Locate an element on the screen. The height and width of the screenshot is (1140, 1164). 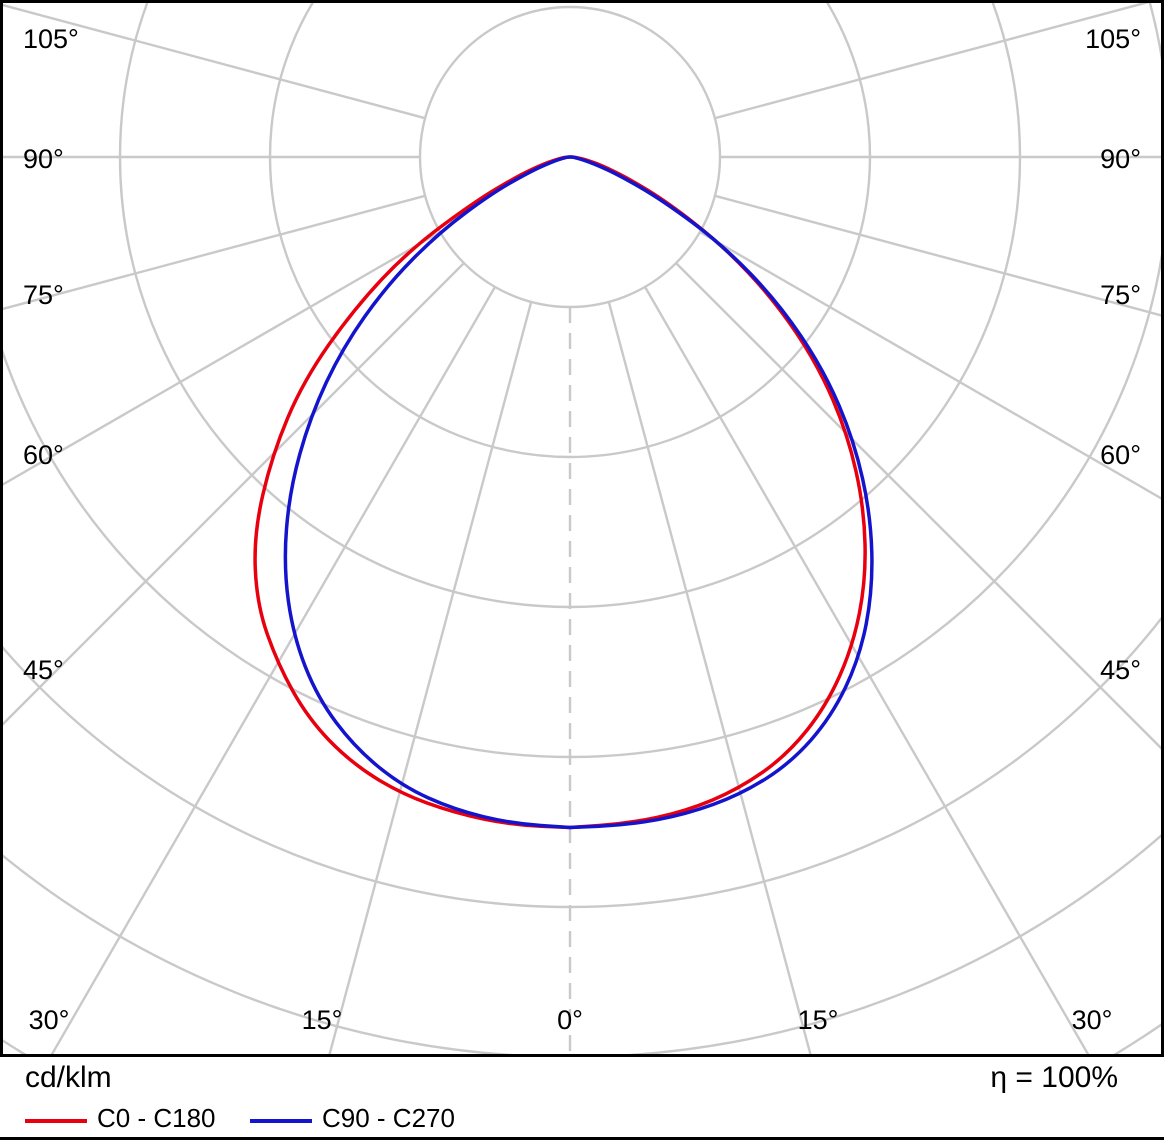
efficiency-label: η = 100% is located at coordinates (1054, 1077).